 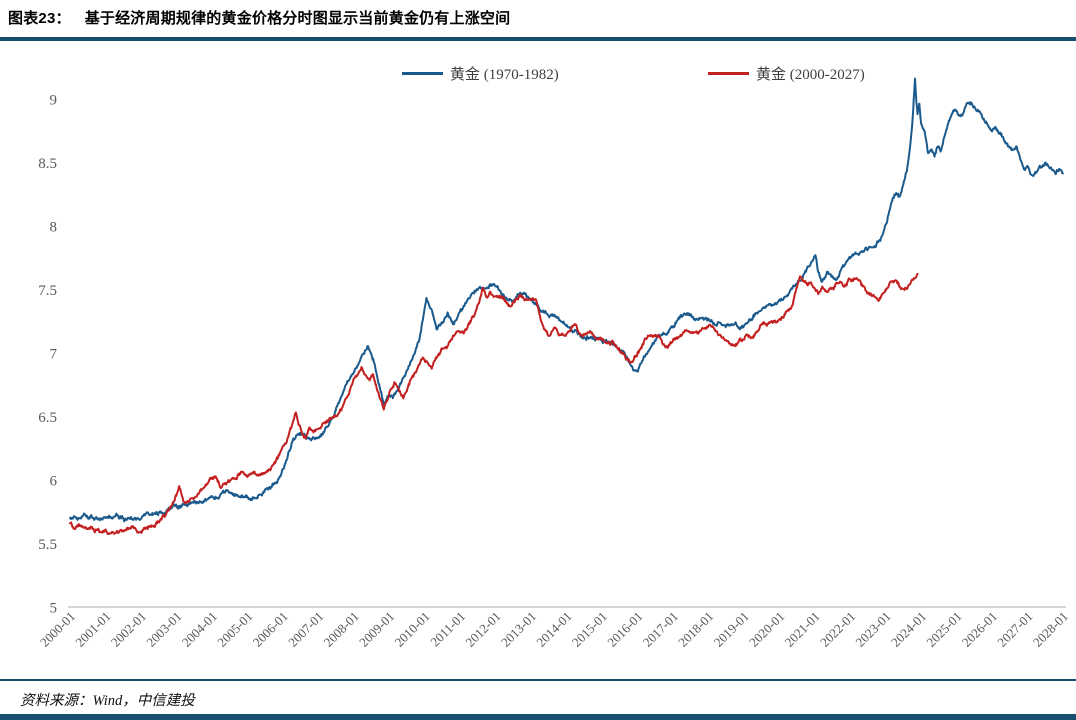 I want to click on figure-number-label: 图表23：, so click(x=39, y=18).